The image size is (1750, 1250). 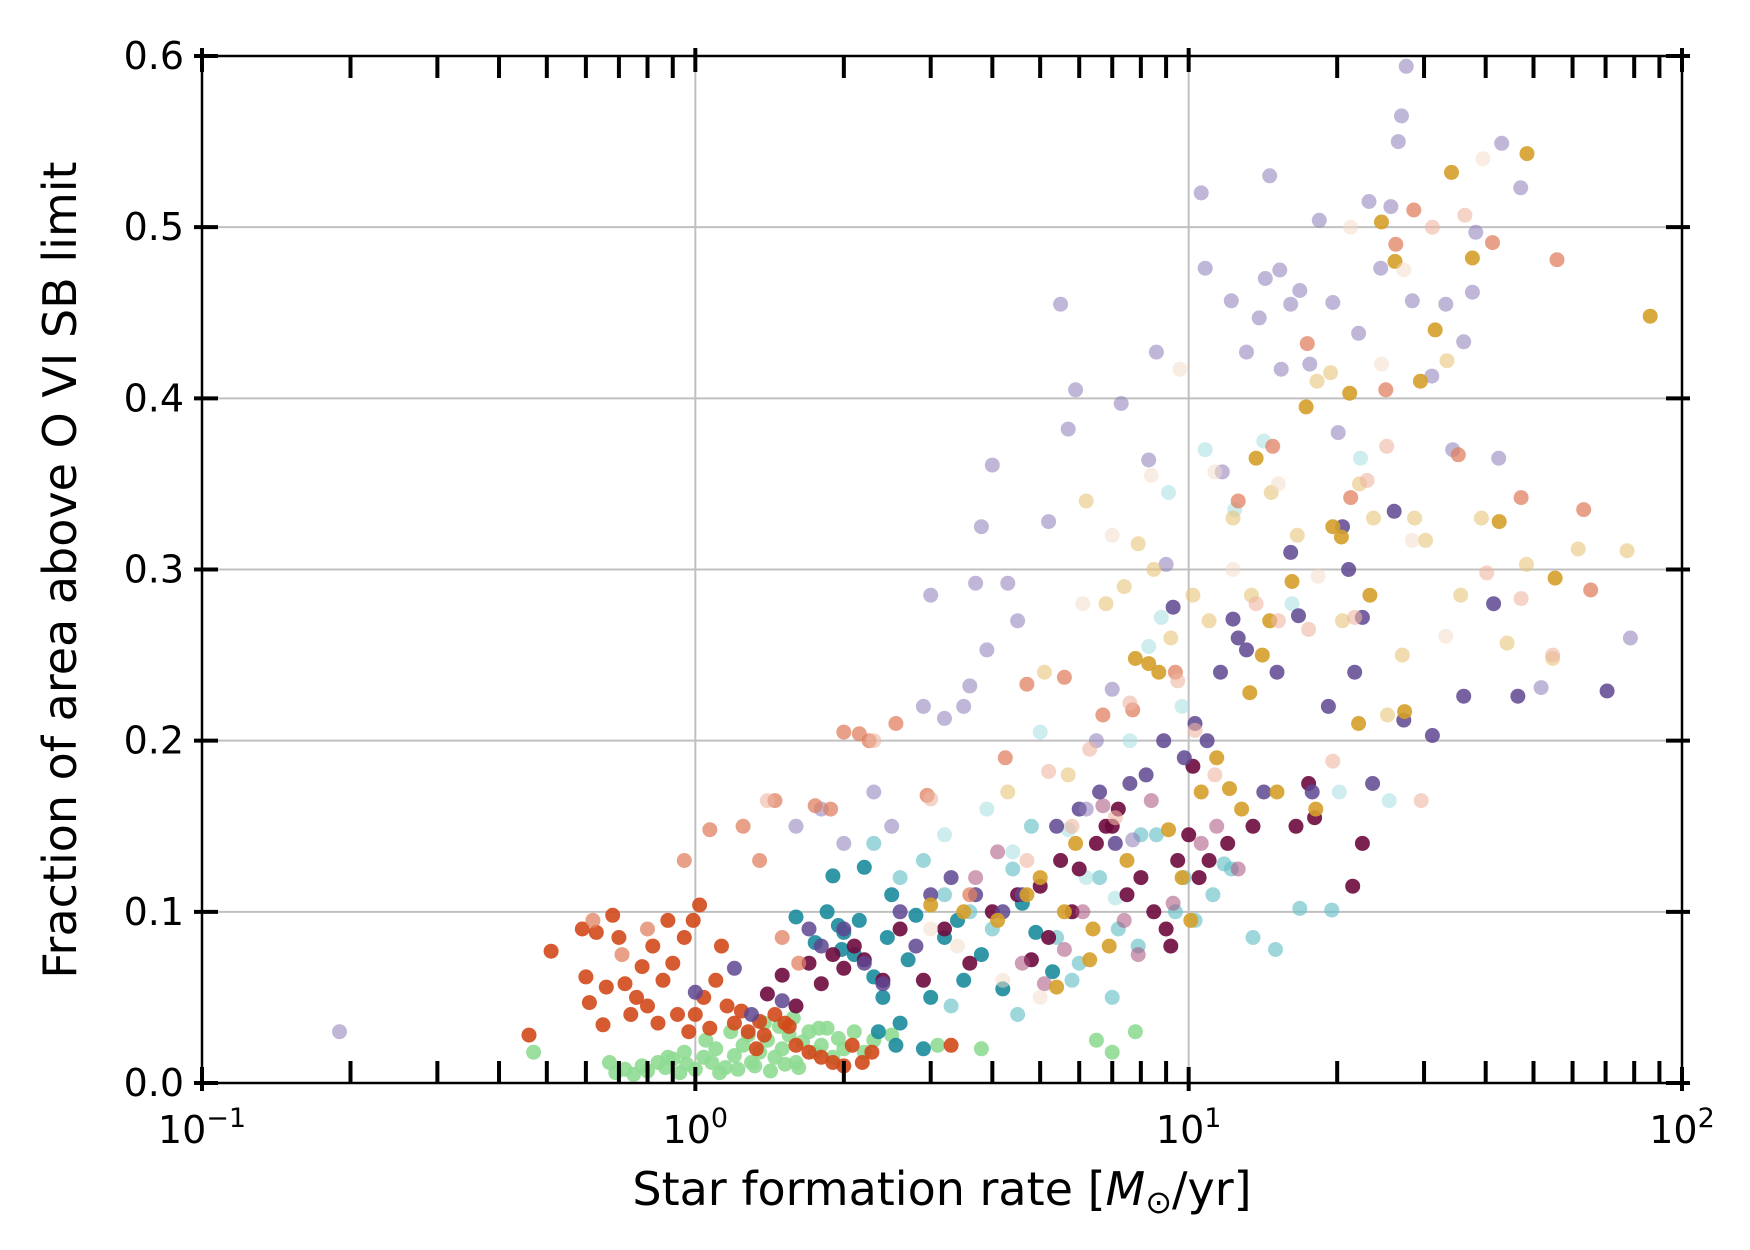 What do you see at coordinates (1189, 1127) in the screenshot?
I see `x-tick-label: 101` at bounding box center [1189, 1127].